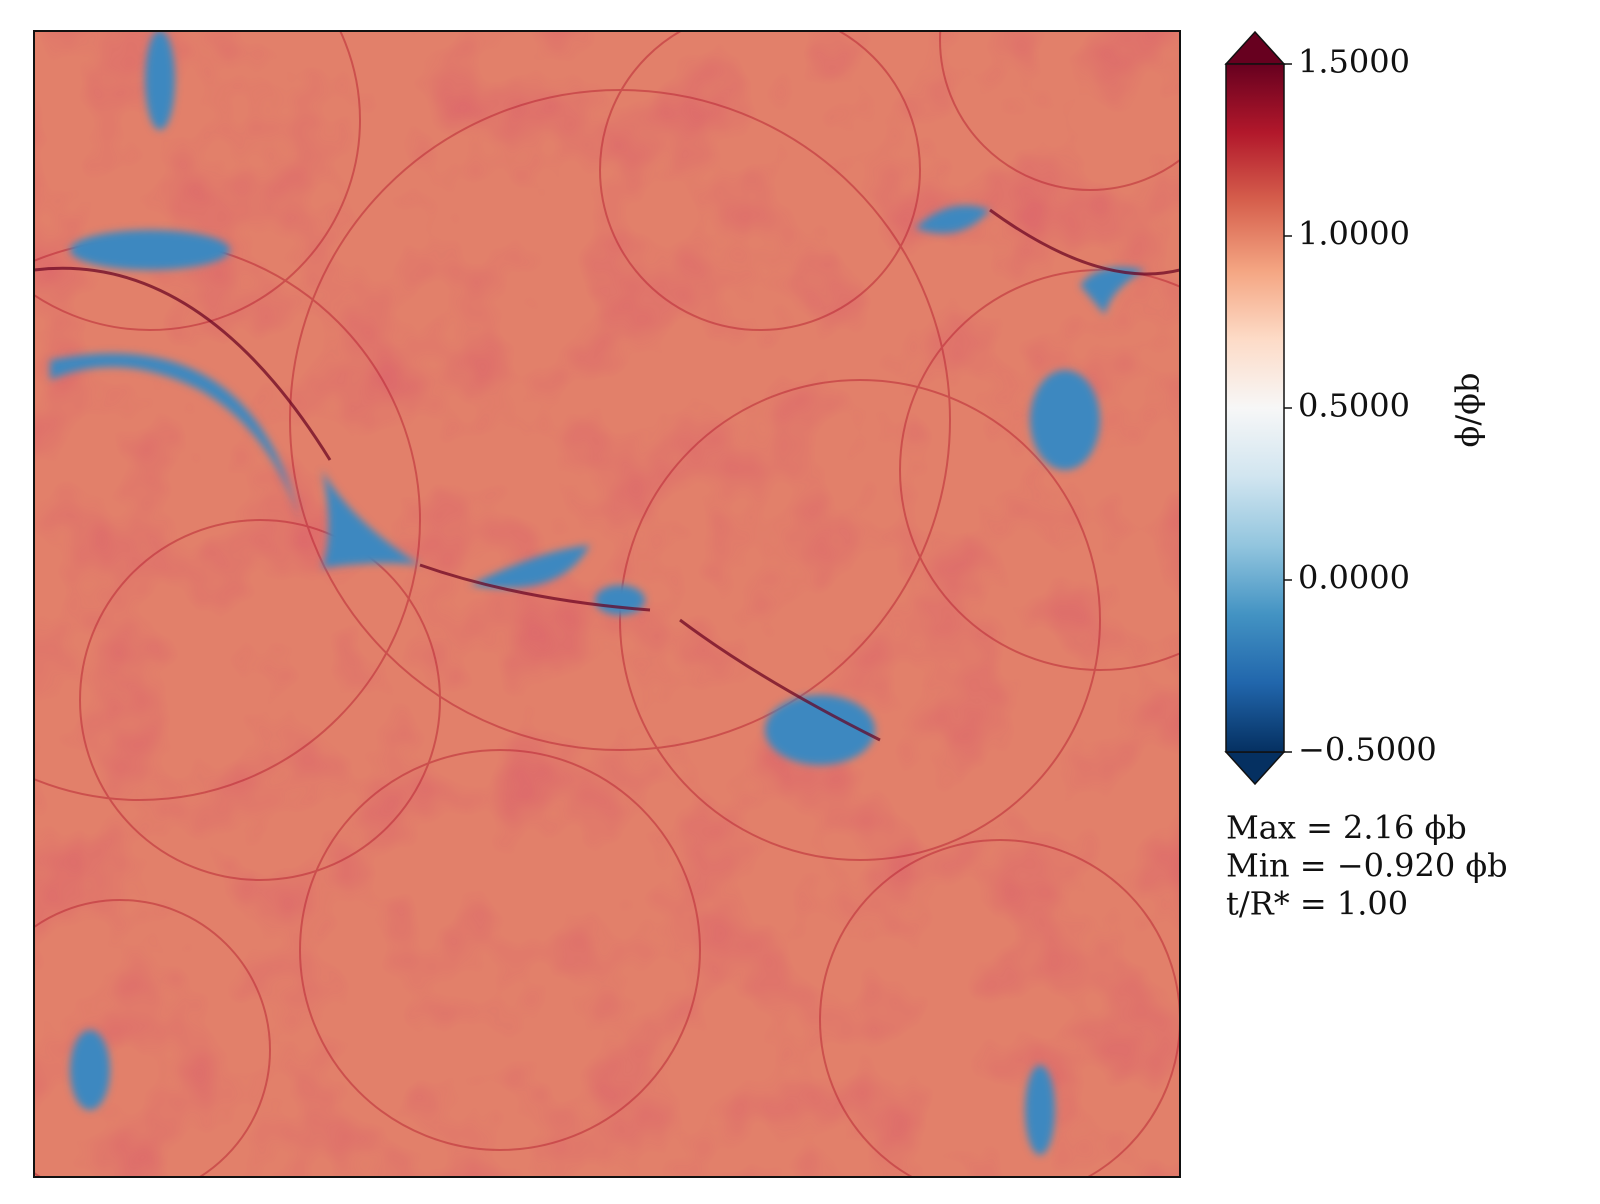 The image size is (1600, 1204). I want to click on colorbar-tick-label: 0.0000, so click(1354, 578).